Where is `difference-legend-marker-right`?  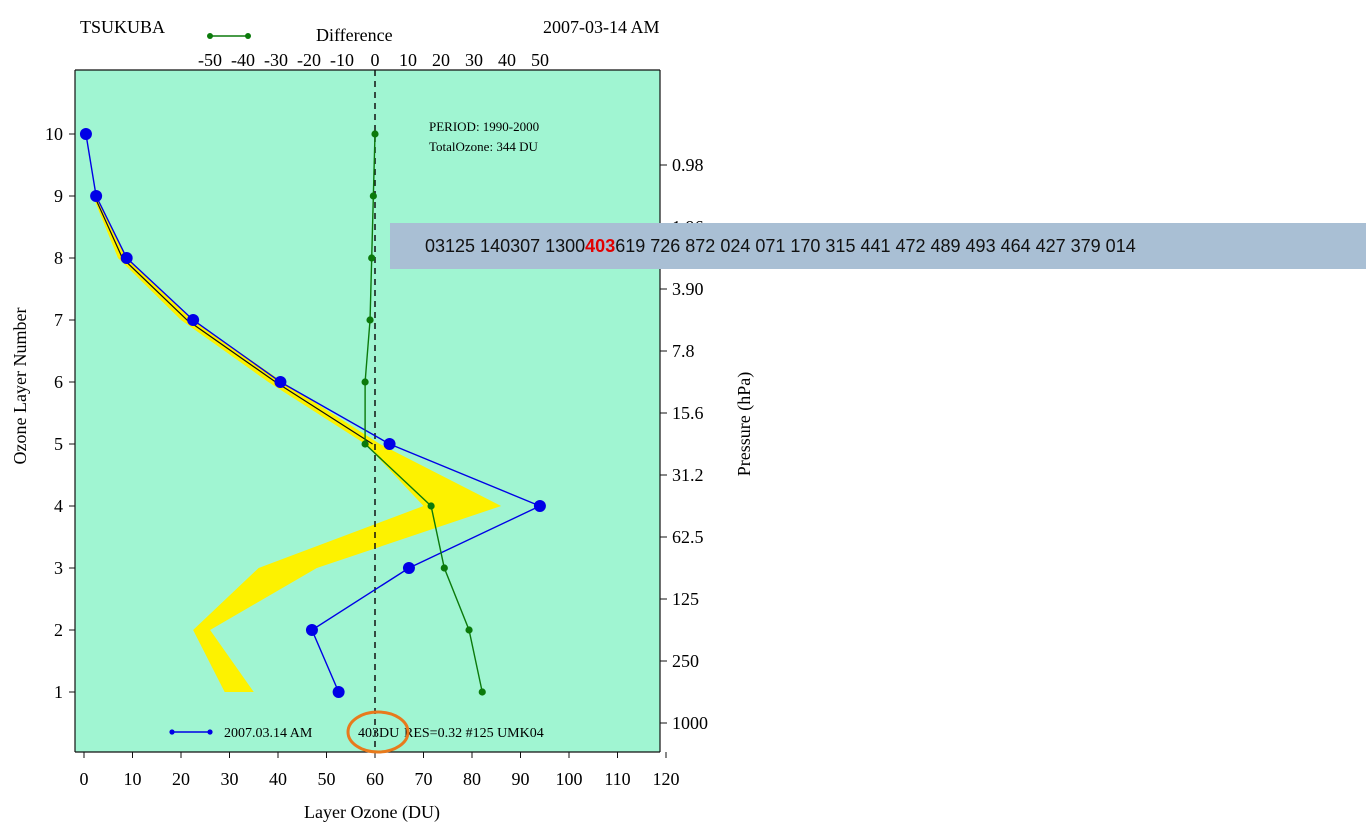 difference-legend-marker-right is located at coordinates (248, 36).